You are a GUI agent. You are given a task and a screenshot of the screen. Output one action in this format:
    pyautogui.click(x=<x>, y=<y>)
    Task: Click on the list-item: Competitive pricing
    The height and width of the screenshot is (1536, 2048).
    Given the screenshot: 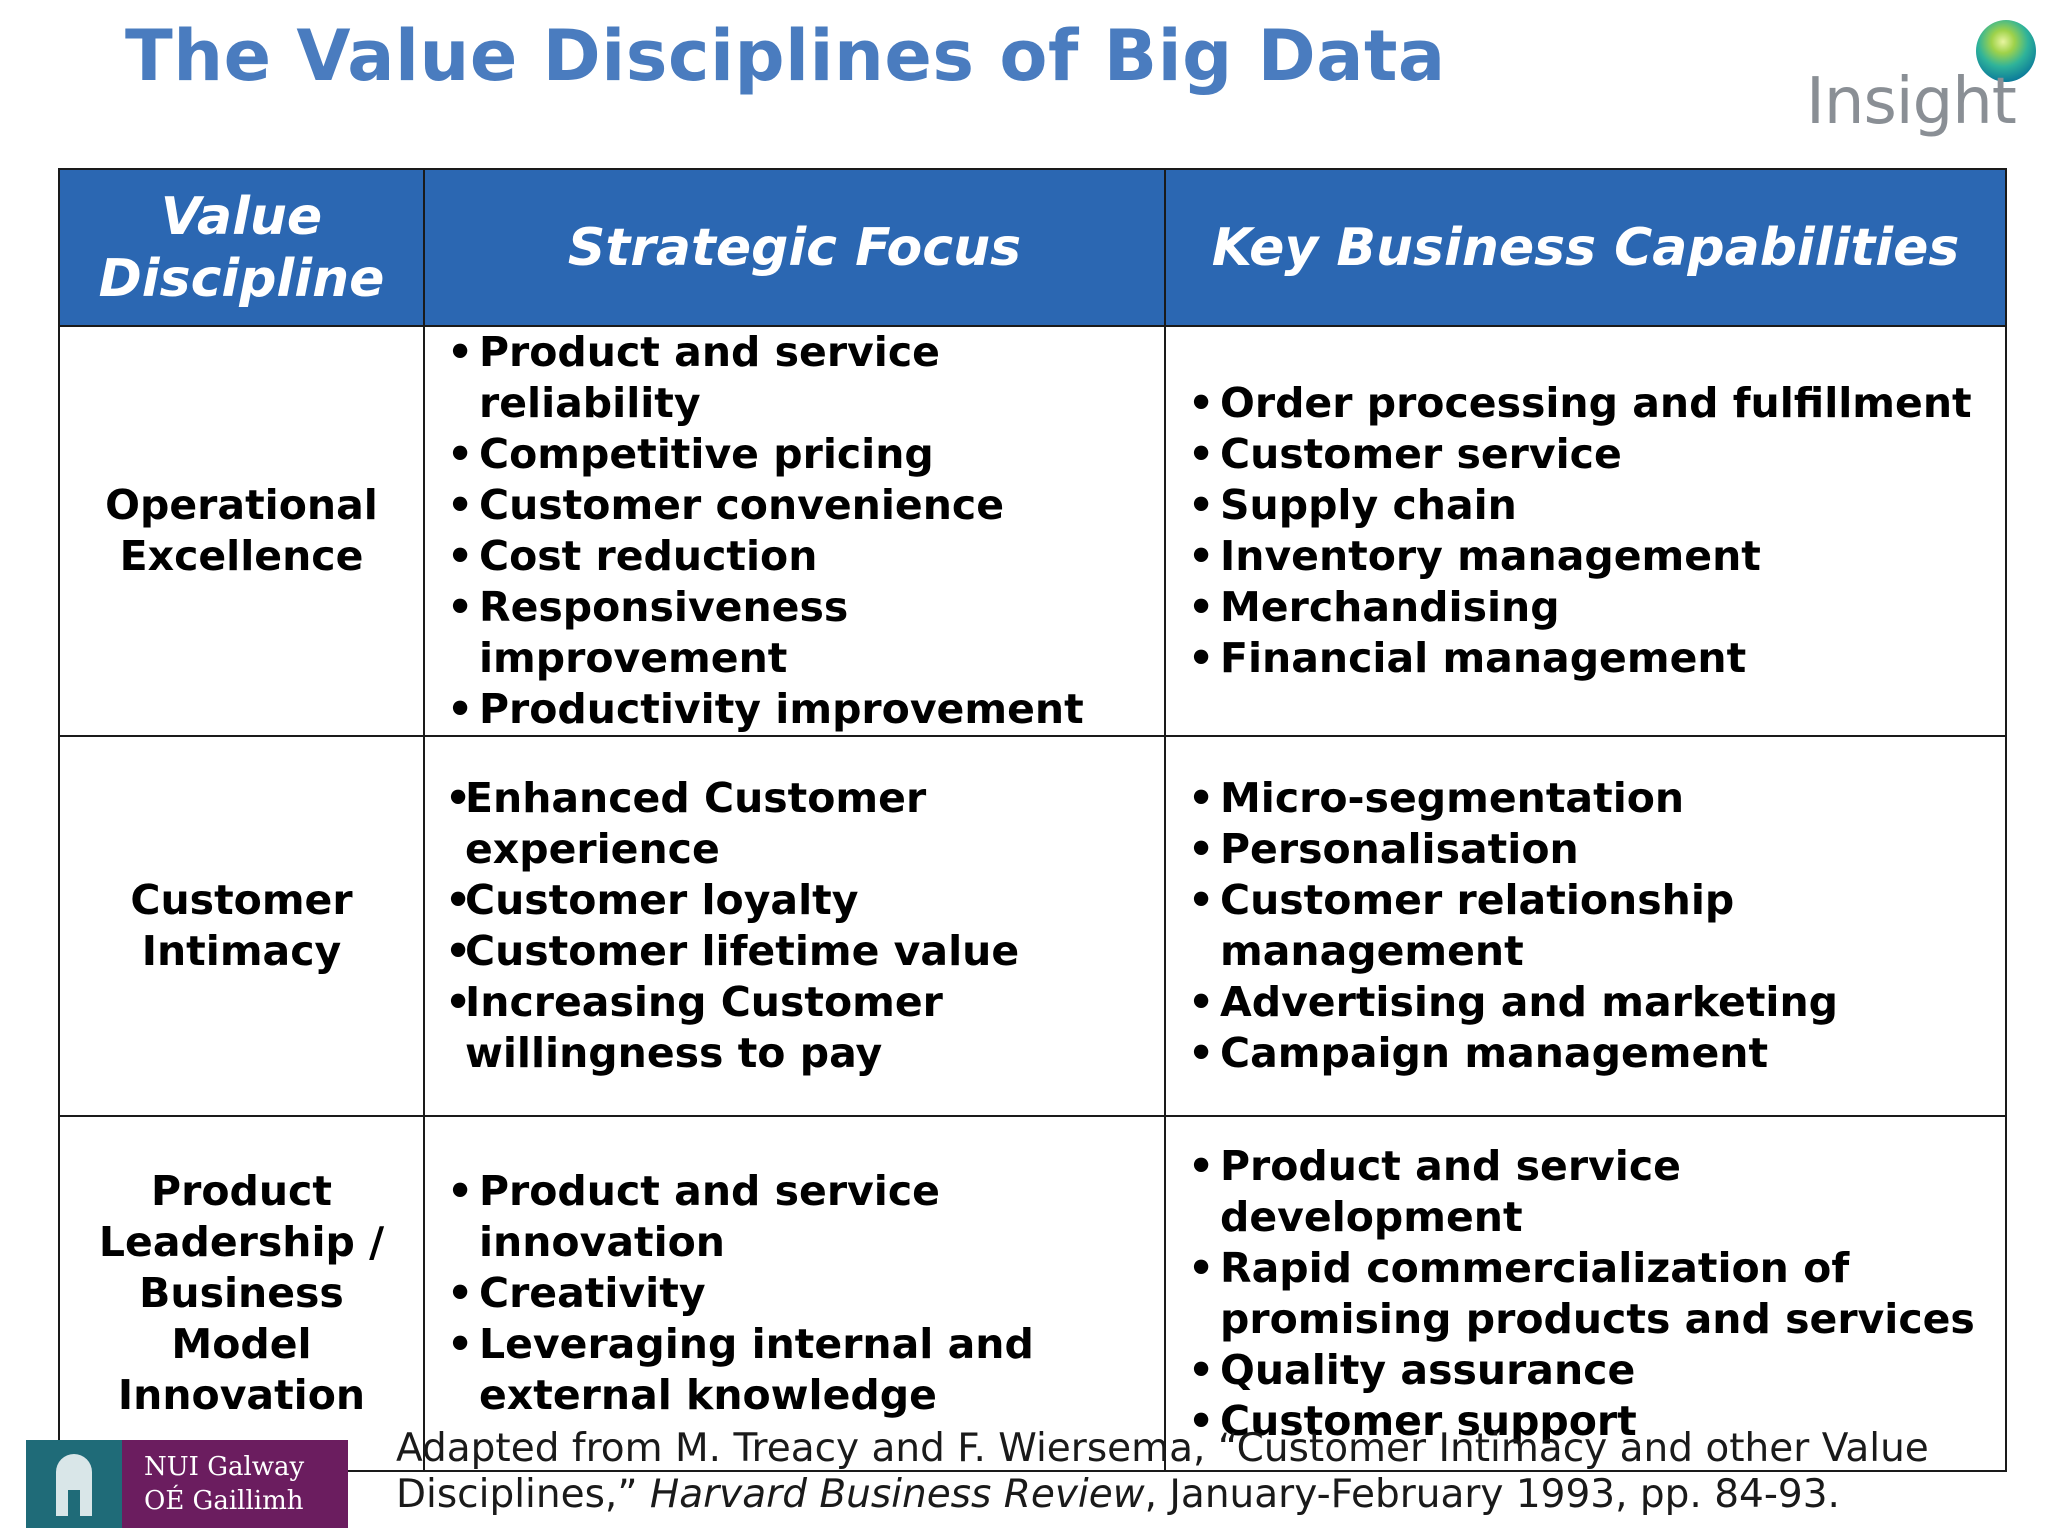 What is the action you would take?
    pyautogui.click(x=797, y=454)
    